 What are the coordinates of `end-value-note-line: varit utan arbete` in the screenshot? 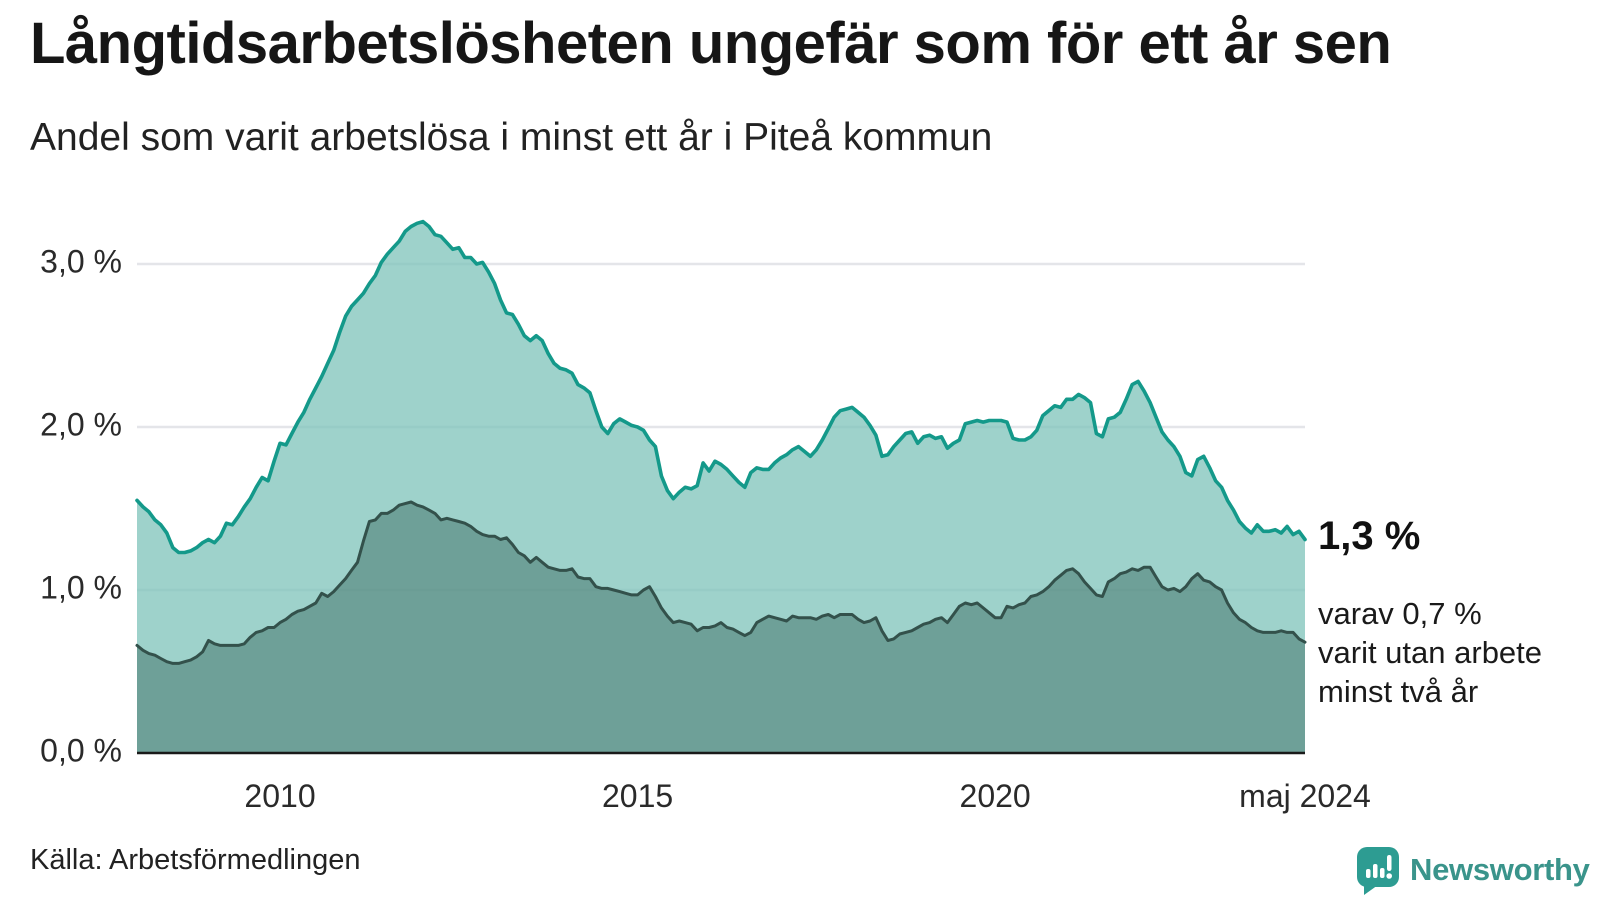 It's located at (1430, 652).